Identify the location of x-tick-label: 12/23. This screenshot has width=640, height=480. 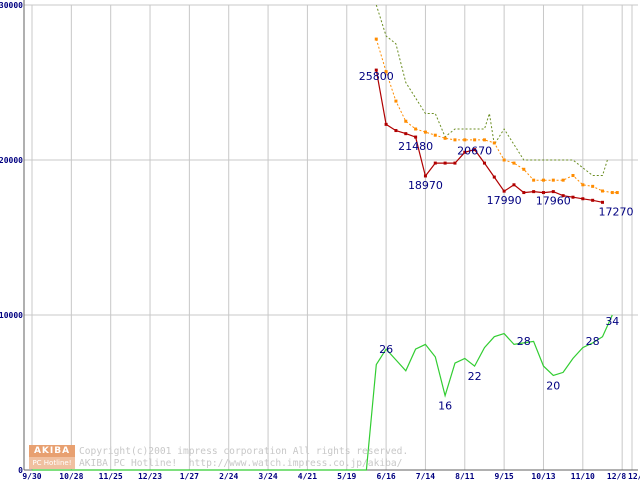
(150, 476).